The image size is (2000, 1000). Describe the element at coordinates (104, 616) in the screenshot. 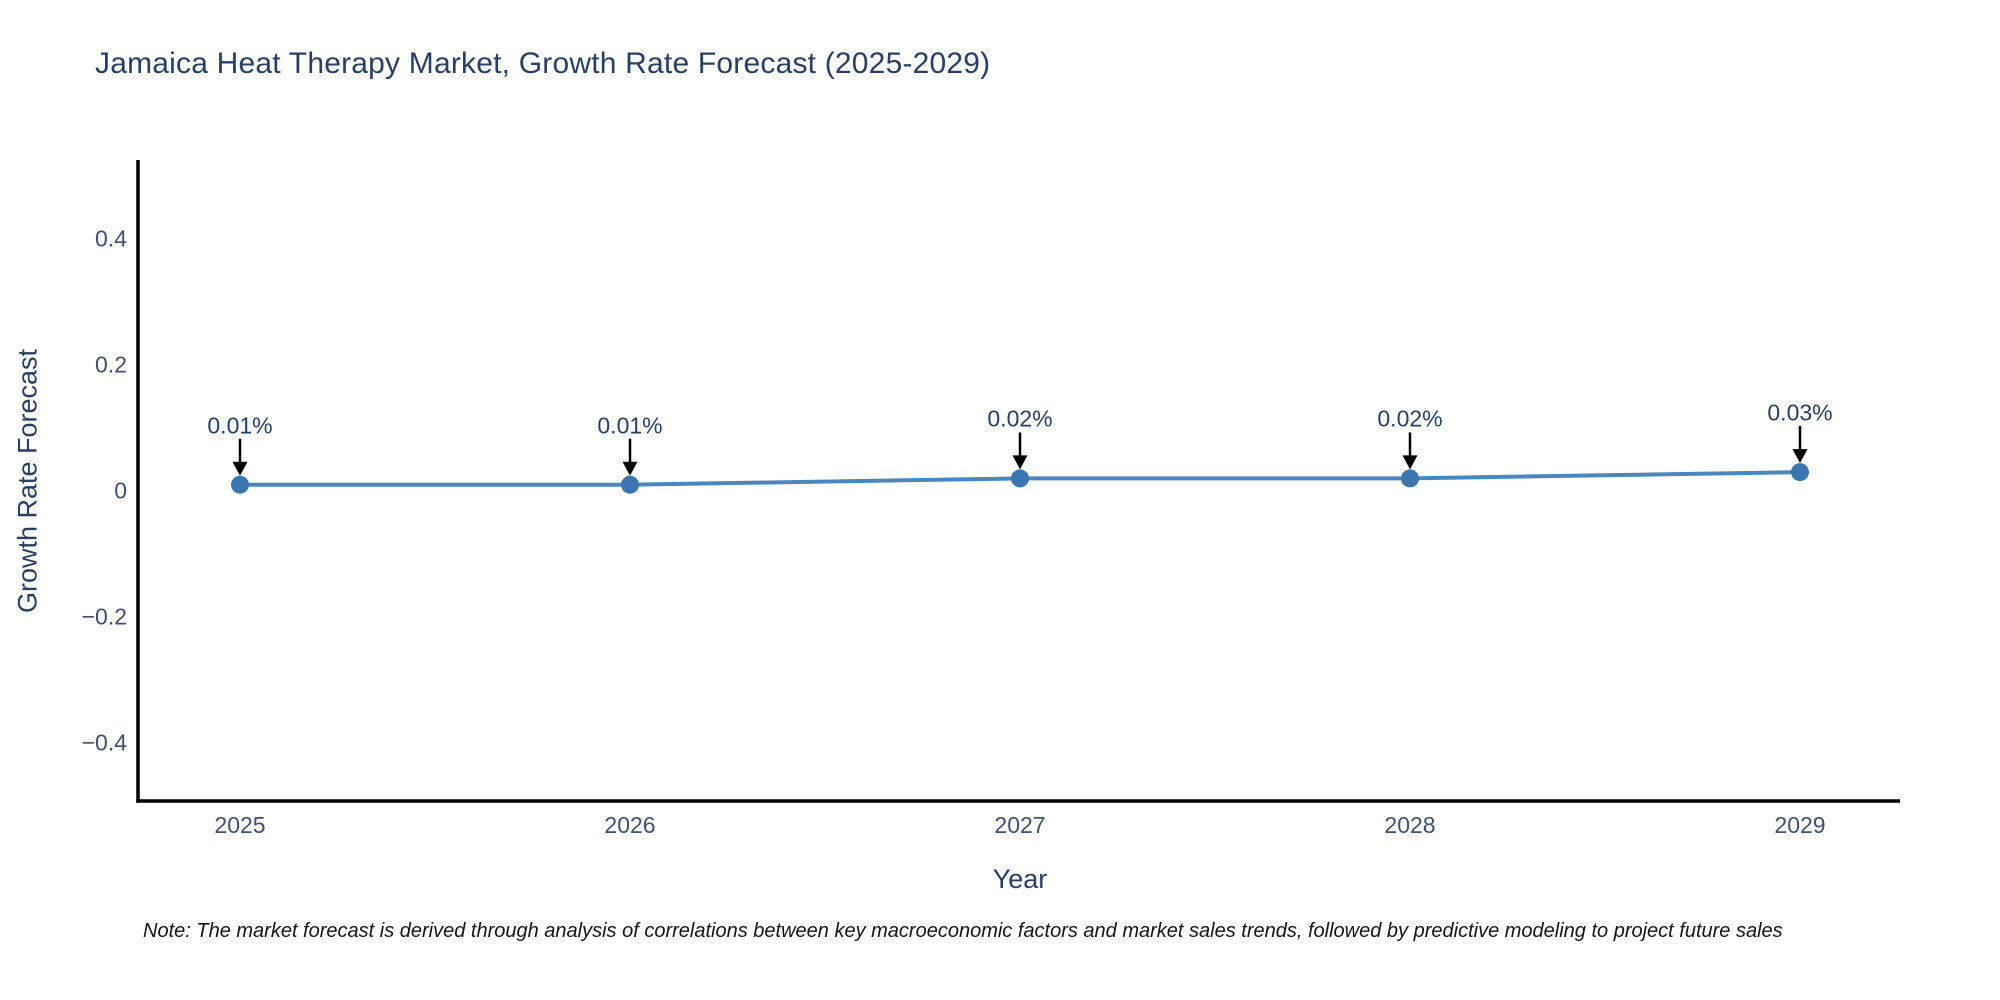

I see `y-tick-label: −0.2` at that location.